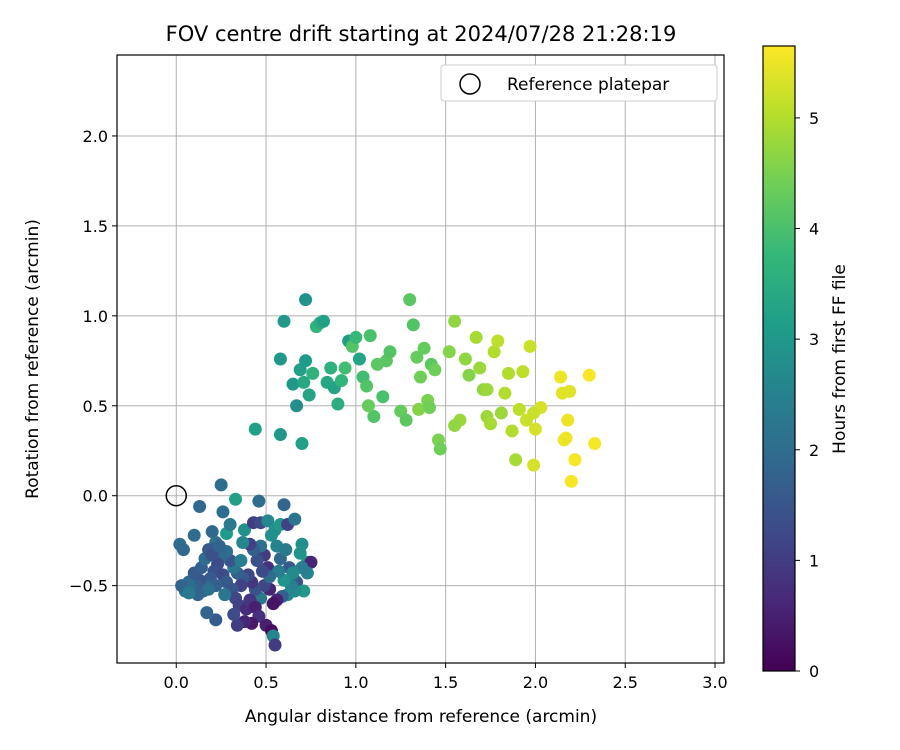 The image size is (900, 750). What do you see at coordinates (95, 136) in the screenshot?
I see `y-tick-label: 2.0` at bounding box center [95, 136].